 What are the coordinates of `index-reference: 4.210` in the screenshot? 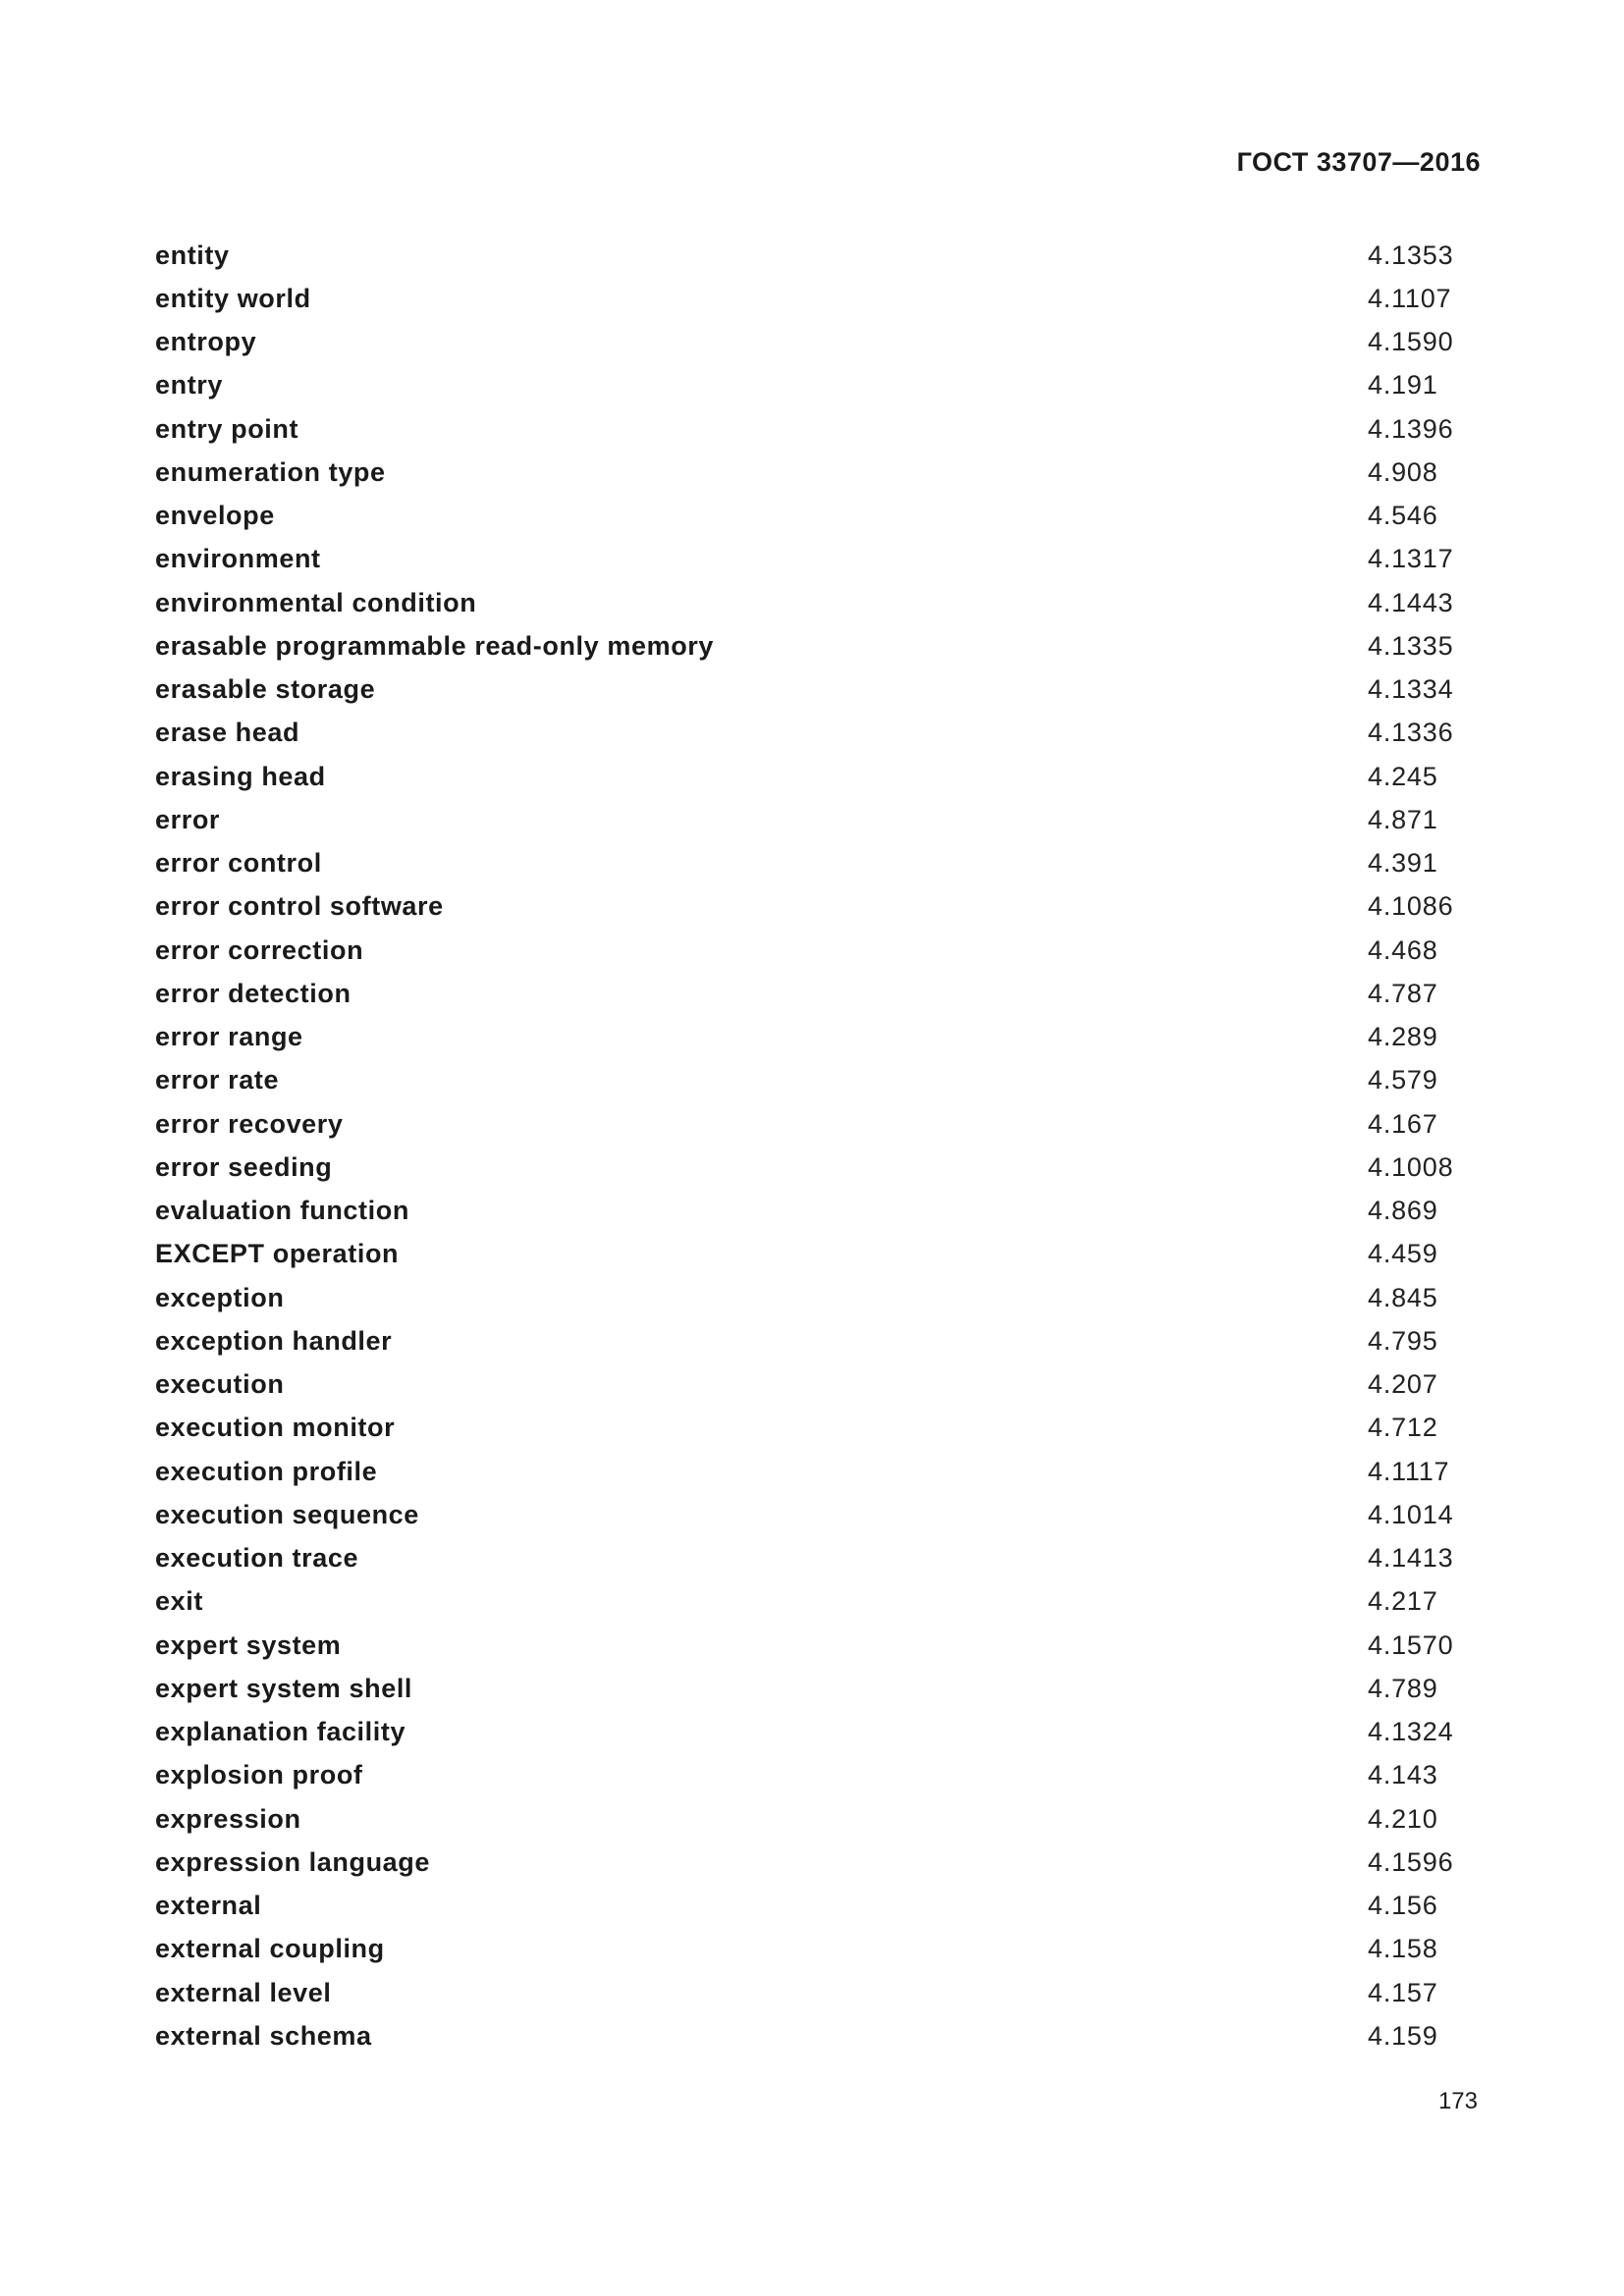 It's located at (1403, 1819).